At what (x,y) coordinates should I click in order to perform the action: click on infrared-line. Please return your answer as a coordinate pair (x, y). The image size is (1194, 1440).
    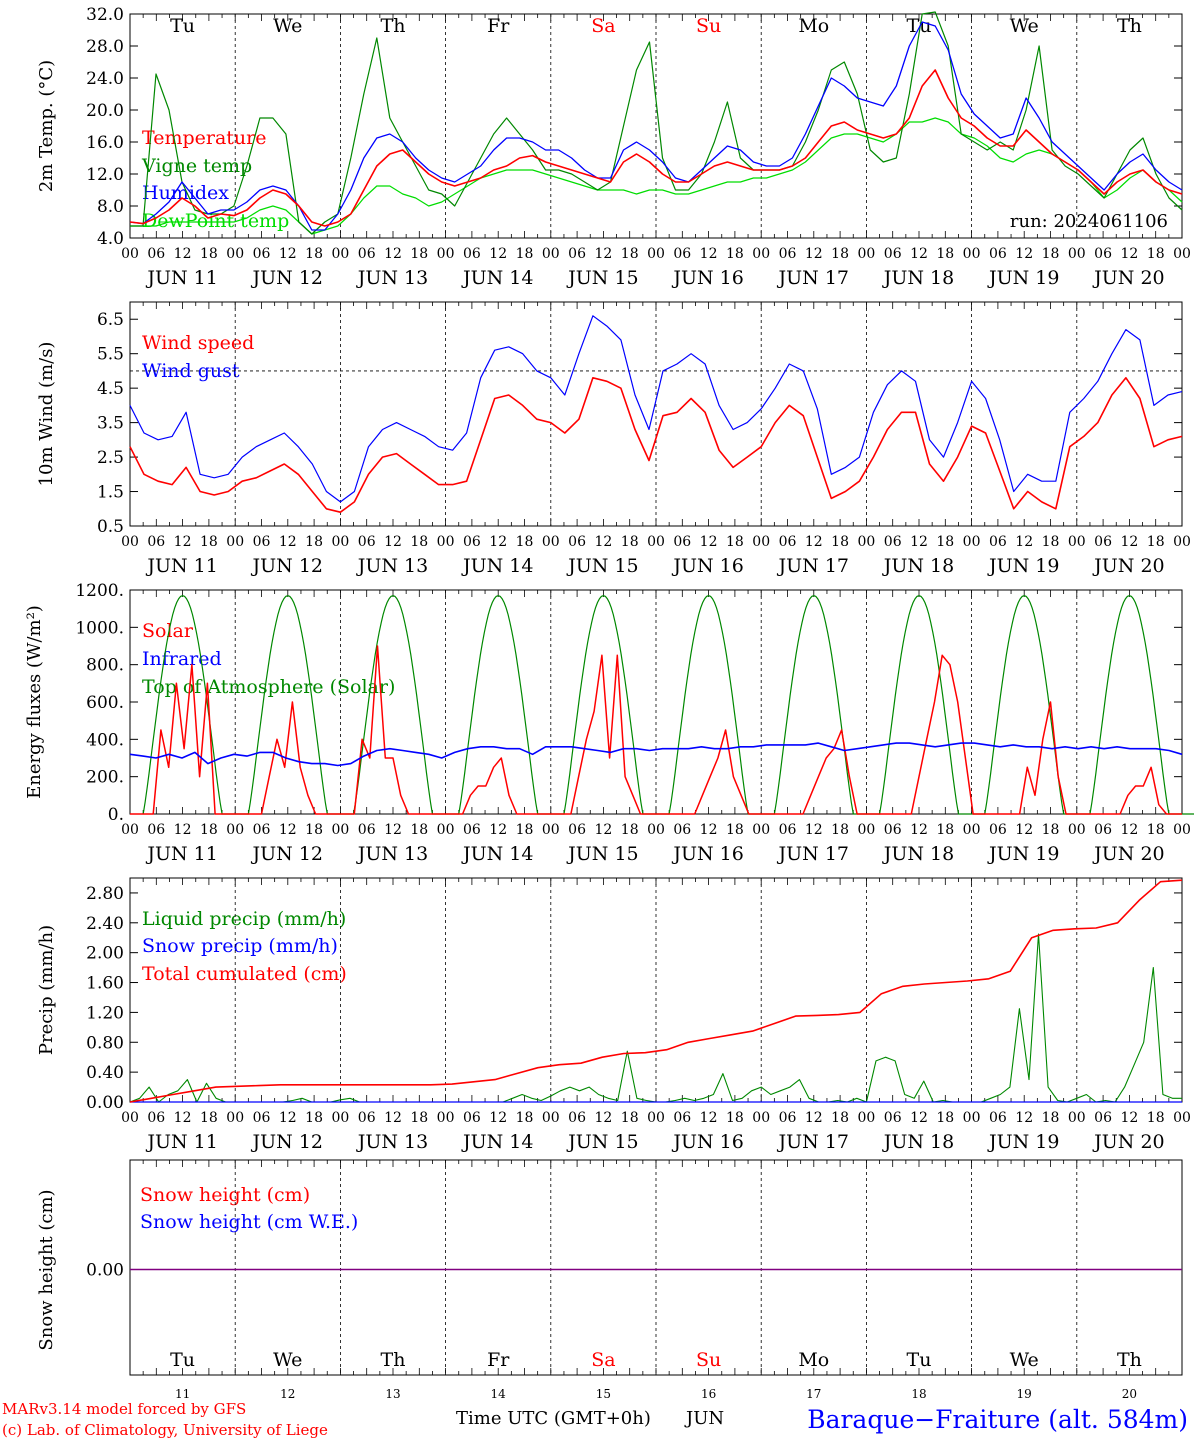
    Looking at the image, I should click on (656, 754).